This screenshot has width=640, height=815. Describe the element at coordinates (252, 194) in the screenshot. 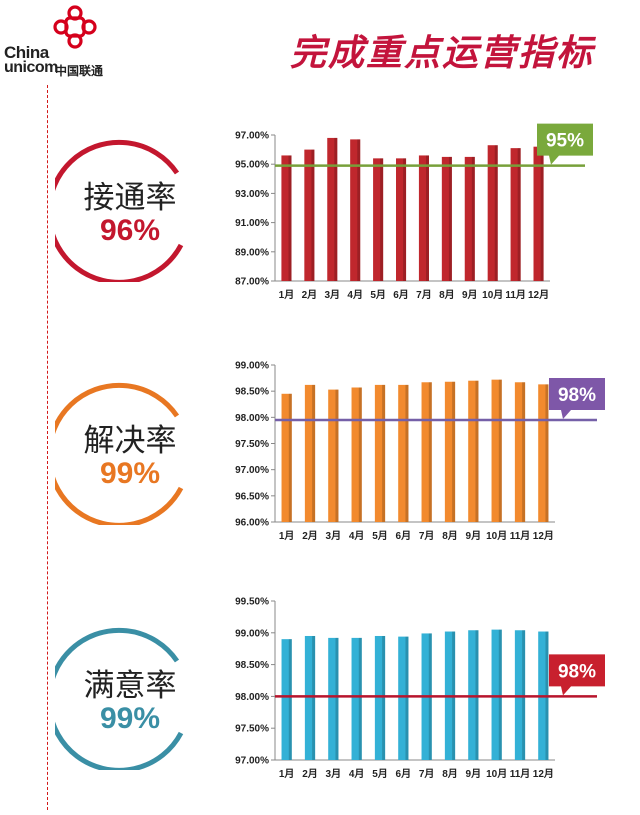

I see `y-tick-label: 93.00%` at that location.